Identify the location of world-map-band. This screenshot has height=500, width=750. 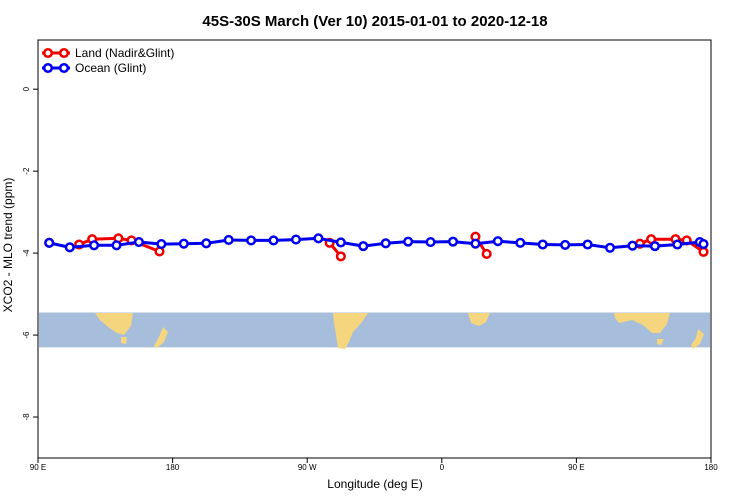
(374, 330).